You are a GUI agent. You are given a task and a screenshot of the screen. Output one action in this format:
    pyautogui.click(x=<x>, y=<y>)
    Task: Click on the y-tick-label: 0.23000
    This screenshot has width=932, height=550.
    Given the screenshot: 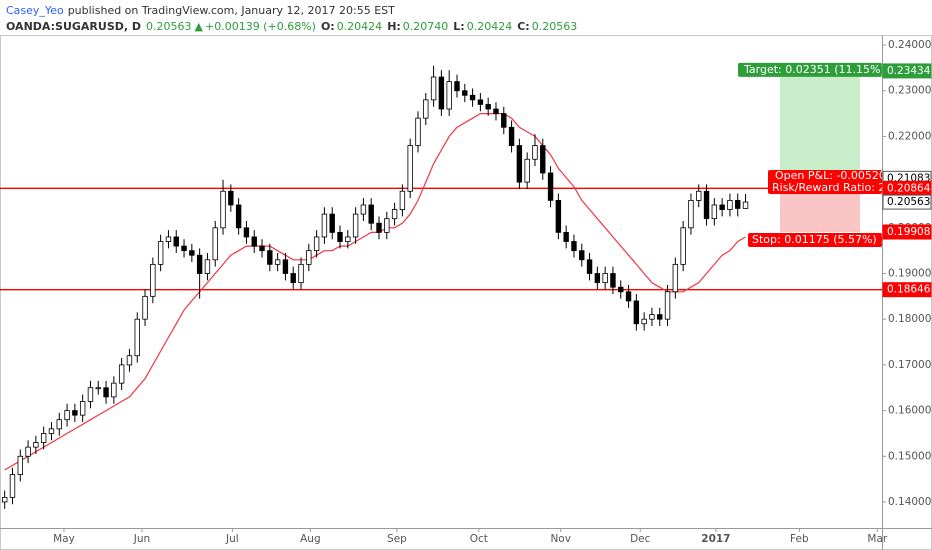 What is the action you would take?
    pyautogui.click(x=909, y=91)
    